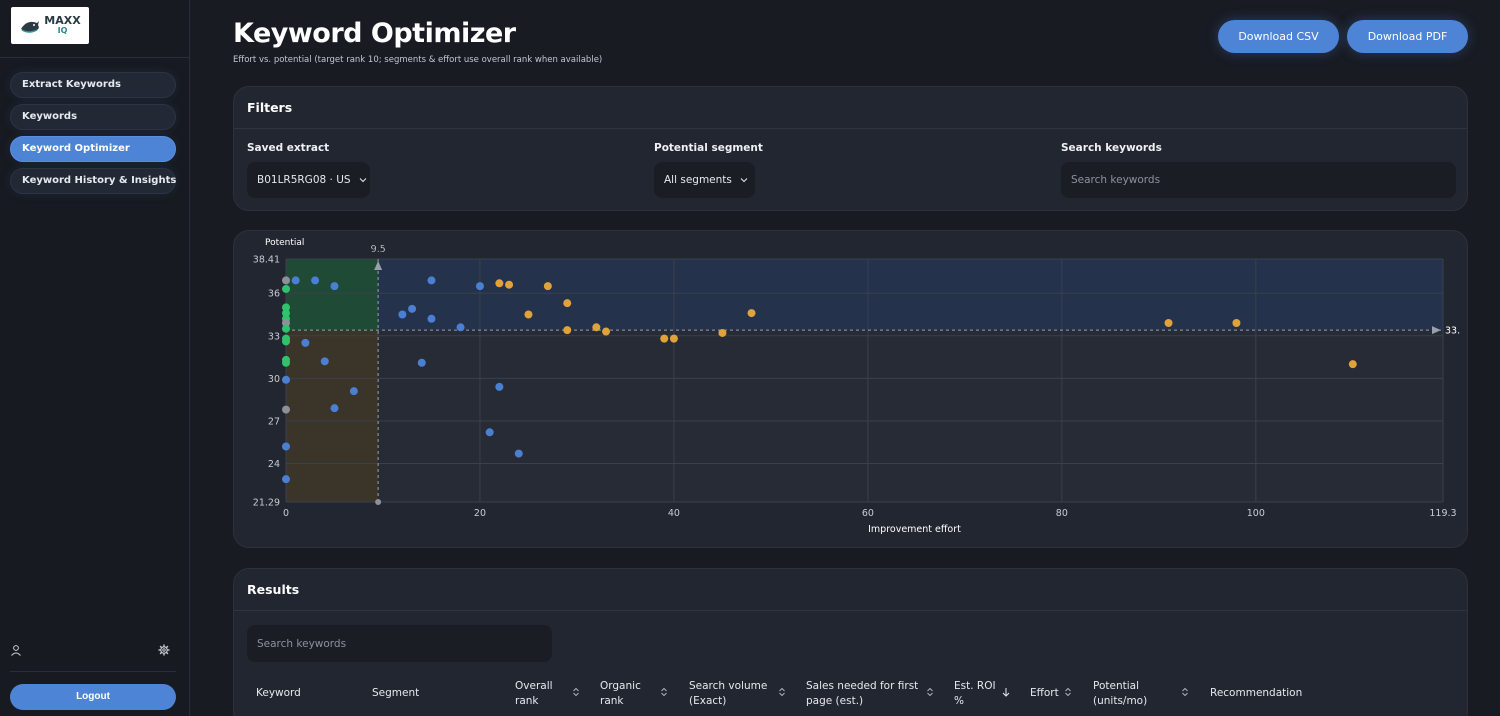 The width and height of the screenshot is (1500, 716). What do you see at coordinates (378, 265) in the screenshot?
I see `x-threshold-arrow` at bounding box center [378, 265].